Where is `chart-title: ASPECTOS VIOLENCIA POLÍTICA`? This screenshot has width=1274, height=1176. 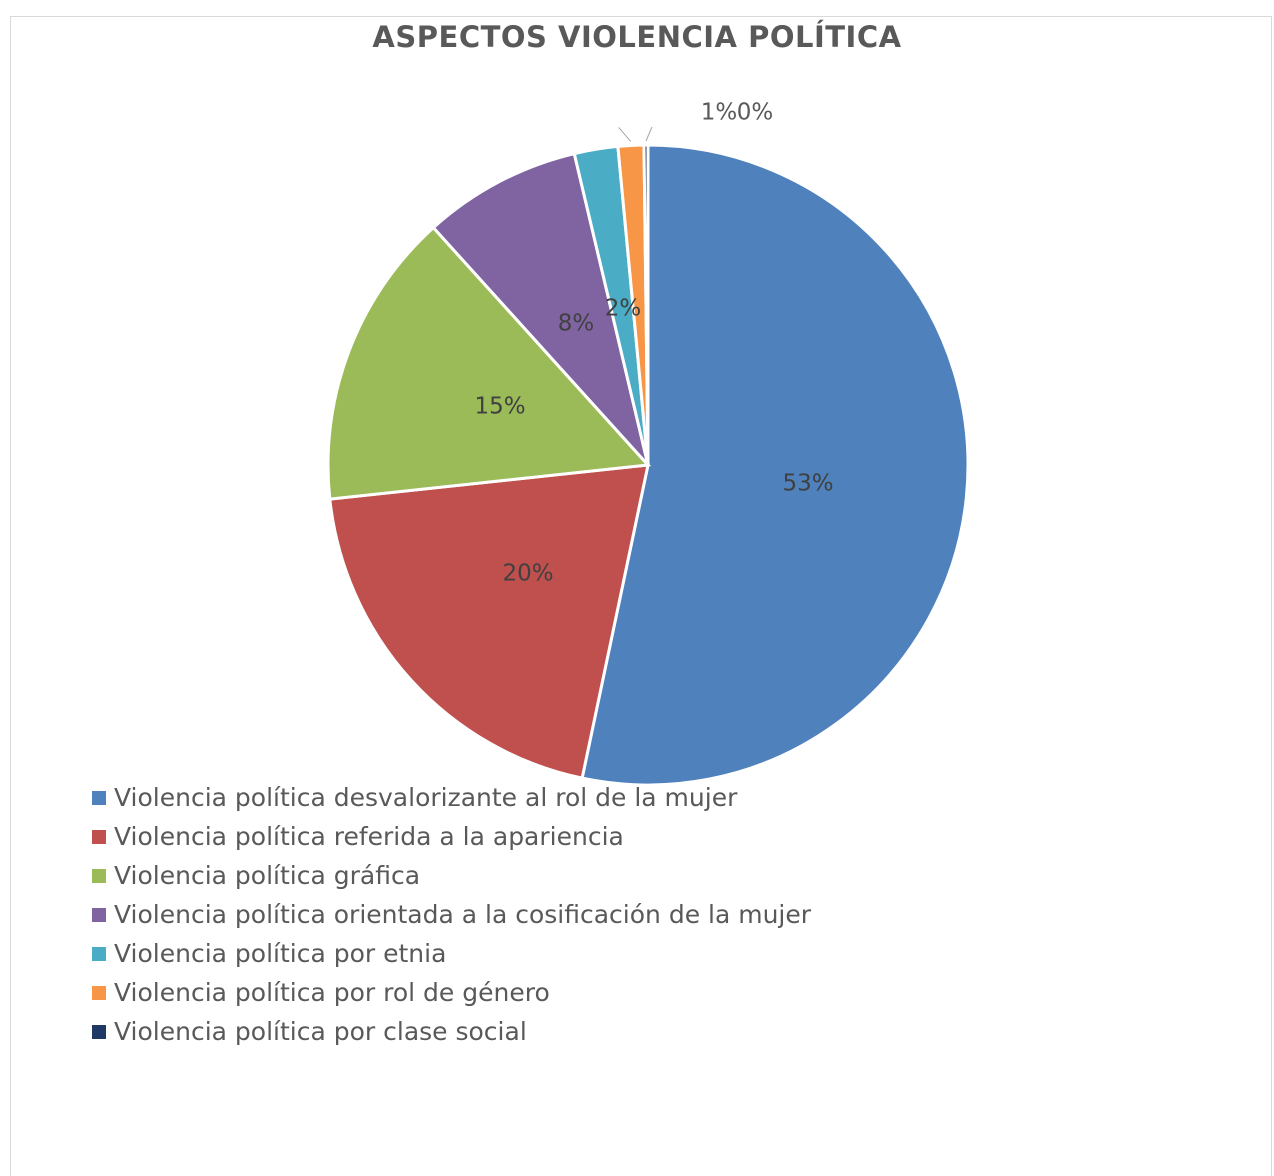 chart-title: ASPECTOS VIOLENCIA POLÍTICA is located at coordinates (637, 37).